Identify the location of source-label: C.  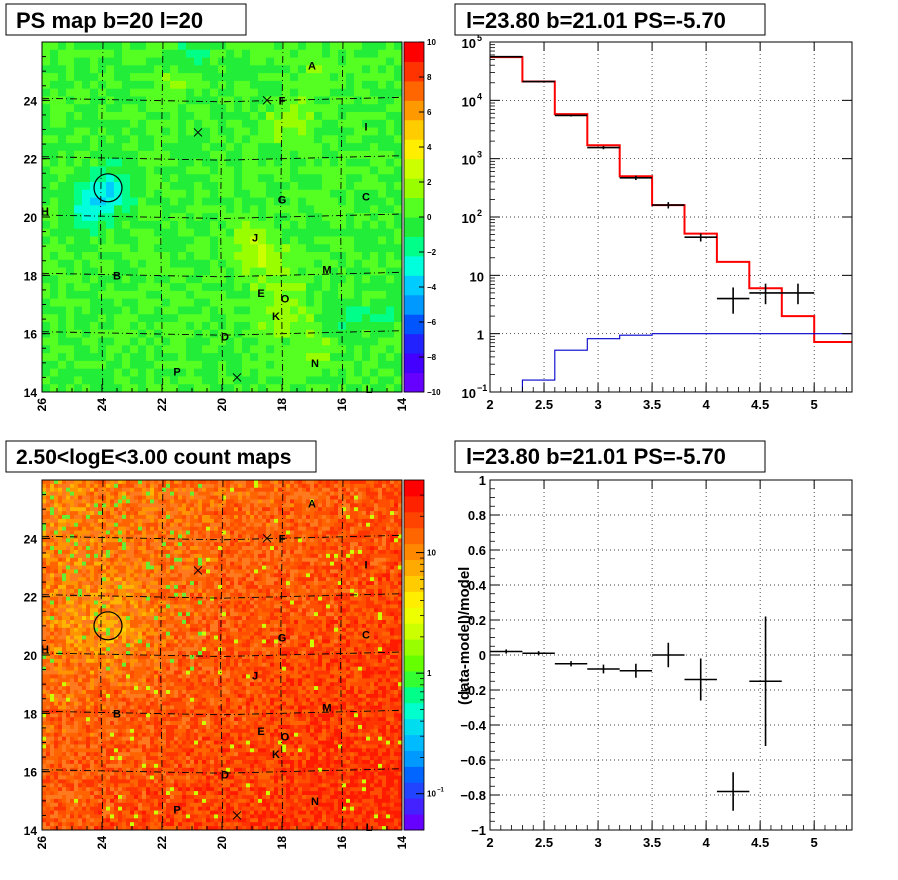
(366, 198).